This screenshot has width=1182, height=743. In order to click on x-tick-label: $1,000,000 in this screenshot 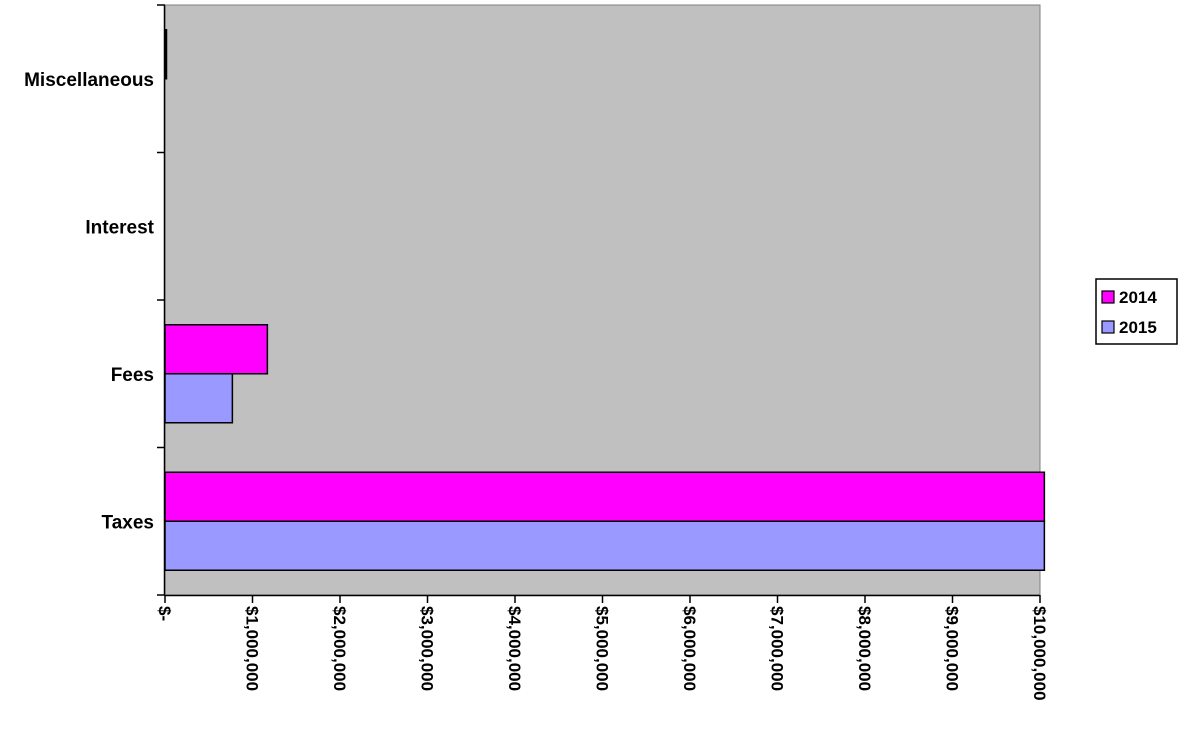, I will do `click(252, 648)`.